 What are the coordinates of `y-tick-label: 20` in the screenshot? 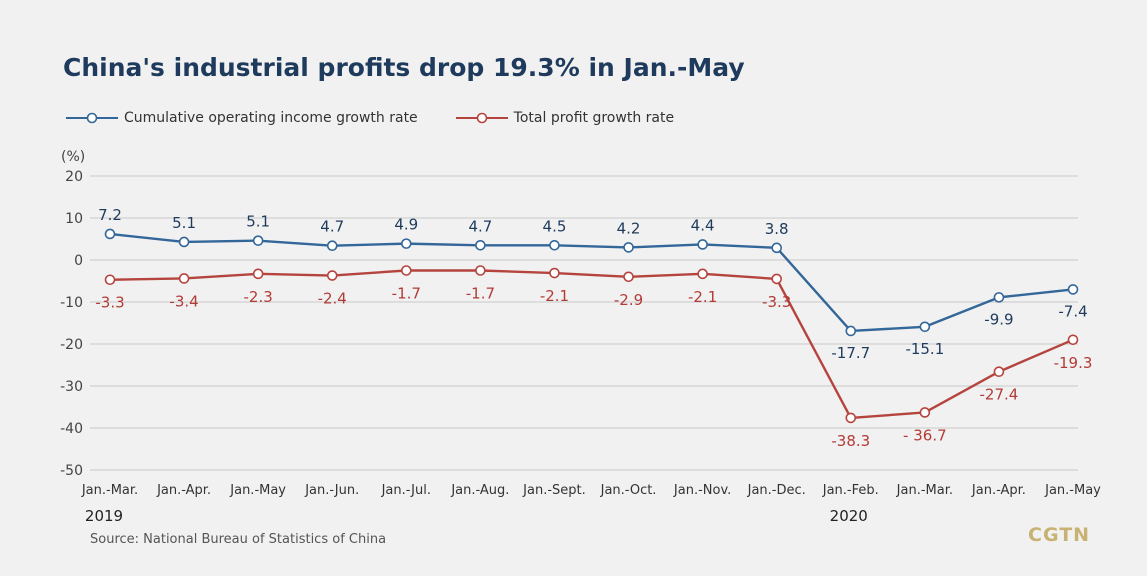 It's located at (74, 177).